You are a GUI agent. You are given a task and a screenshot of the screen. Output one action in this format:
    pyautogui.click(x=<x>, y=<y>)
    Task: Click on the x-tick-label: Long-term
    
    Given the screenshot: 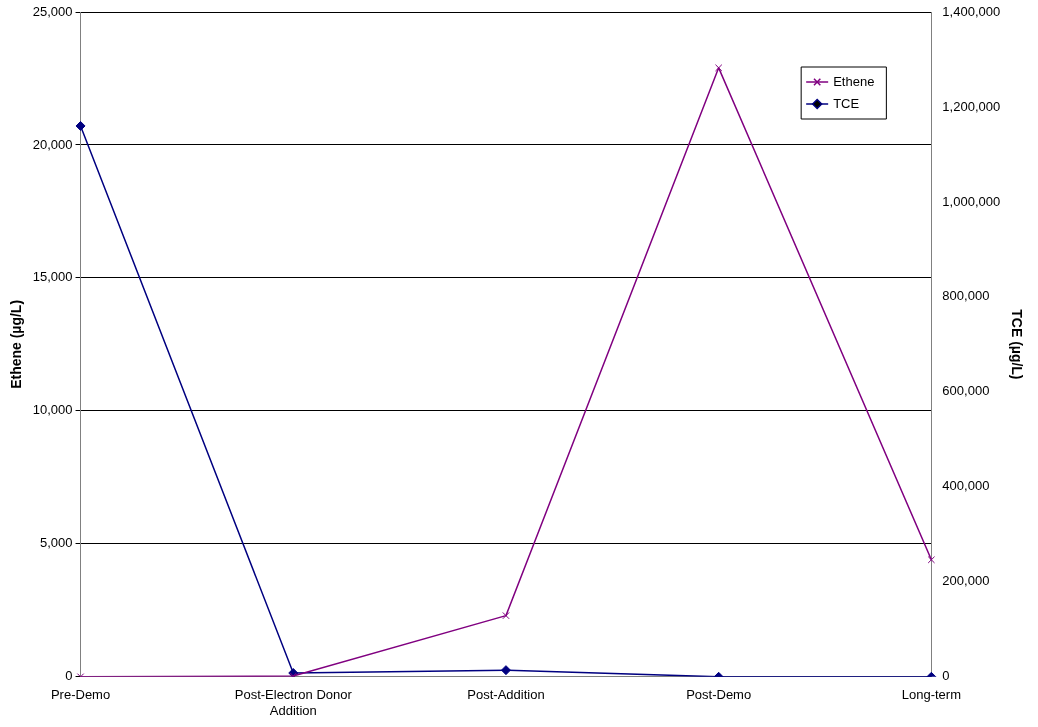 What is the action you would take?
    pyautogui.click(x=931, y=695)
    